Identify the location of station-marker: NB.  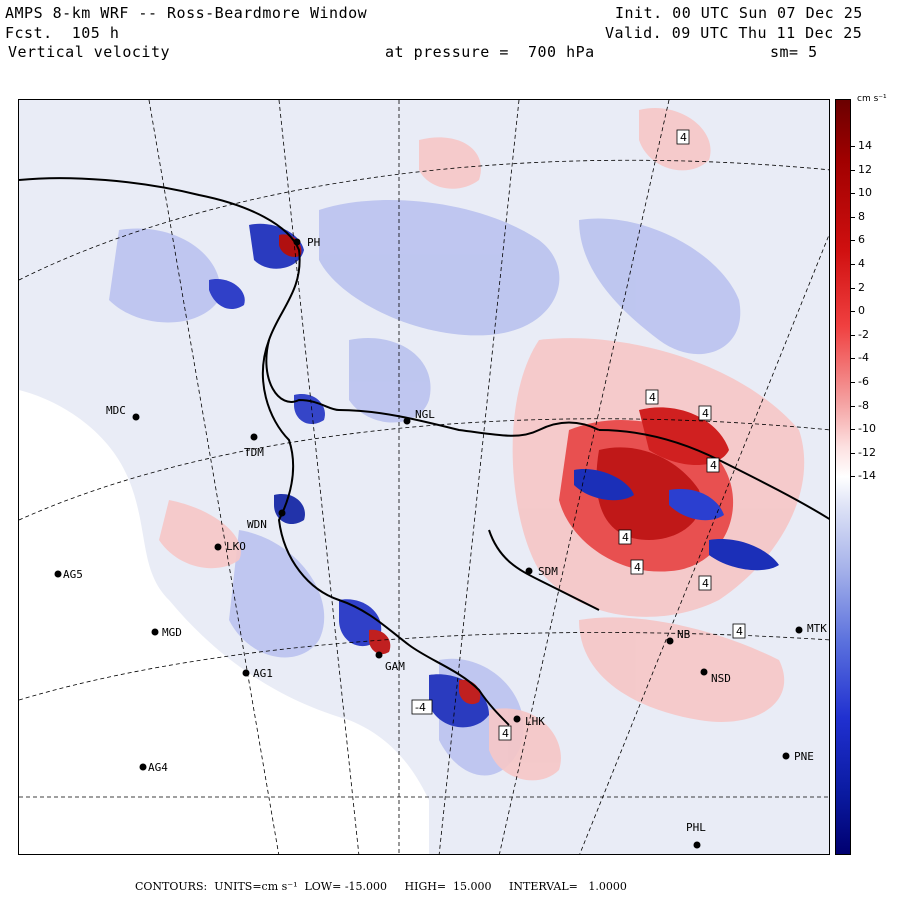
(678, 636).